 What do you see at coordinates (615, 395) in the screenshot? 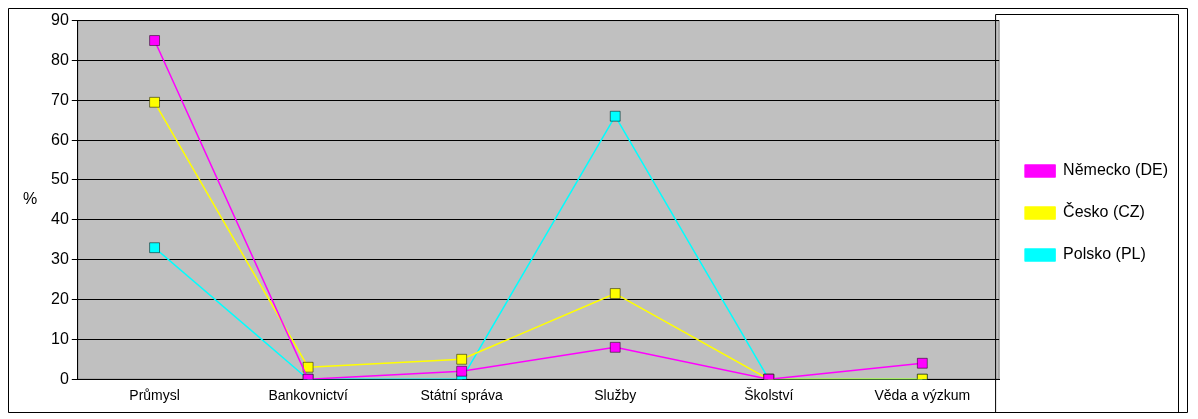
I see `x-tick-label: Služby` at bounding box center [615, 395].